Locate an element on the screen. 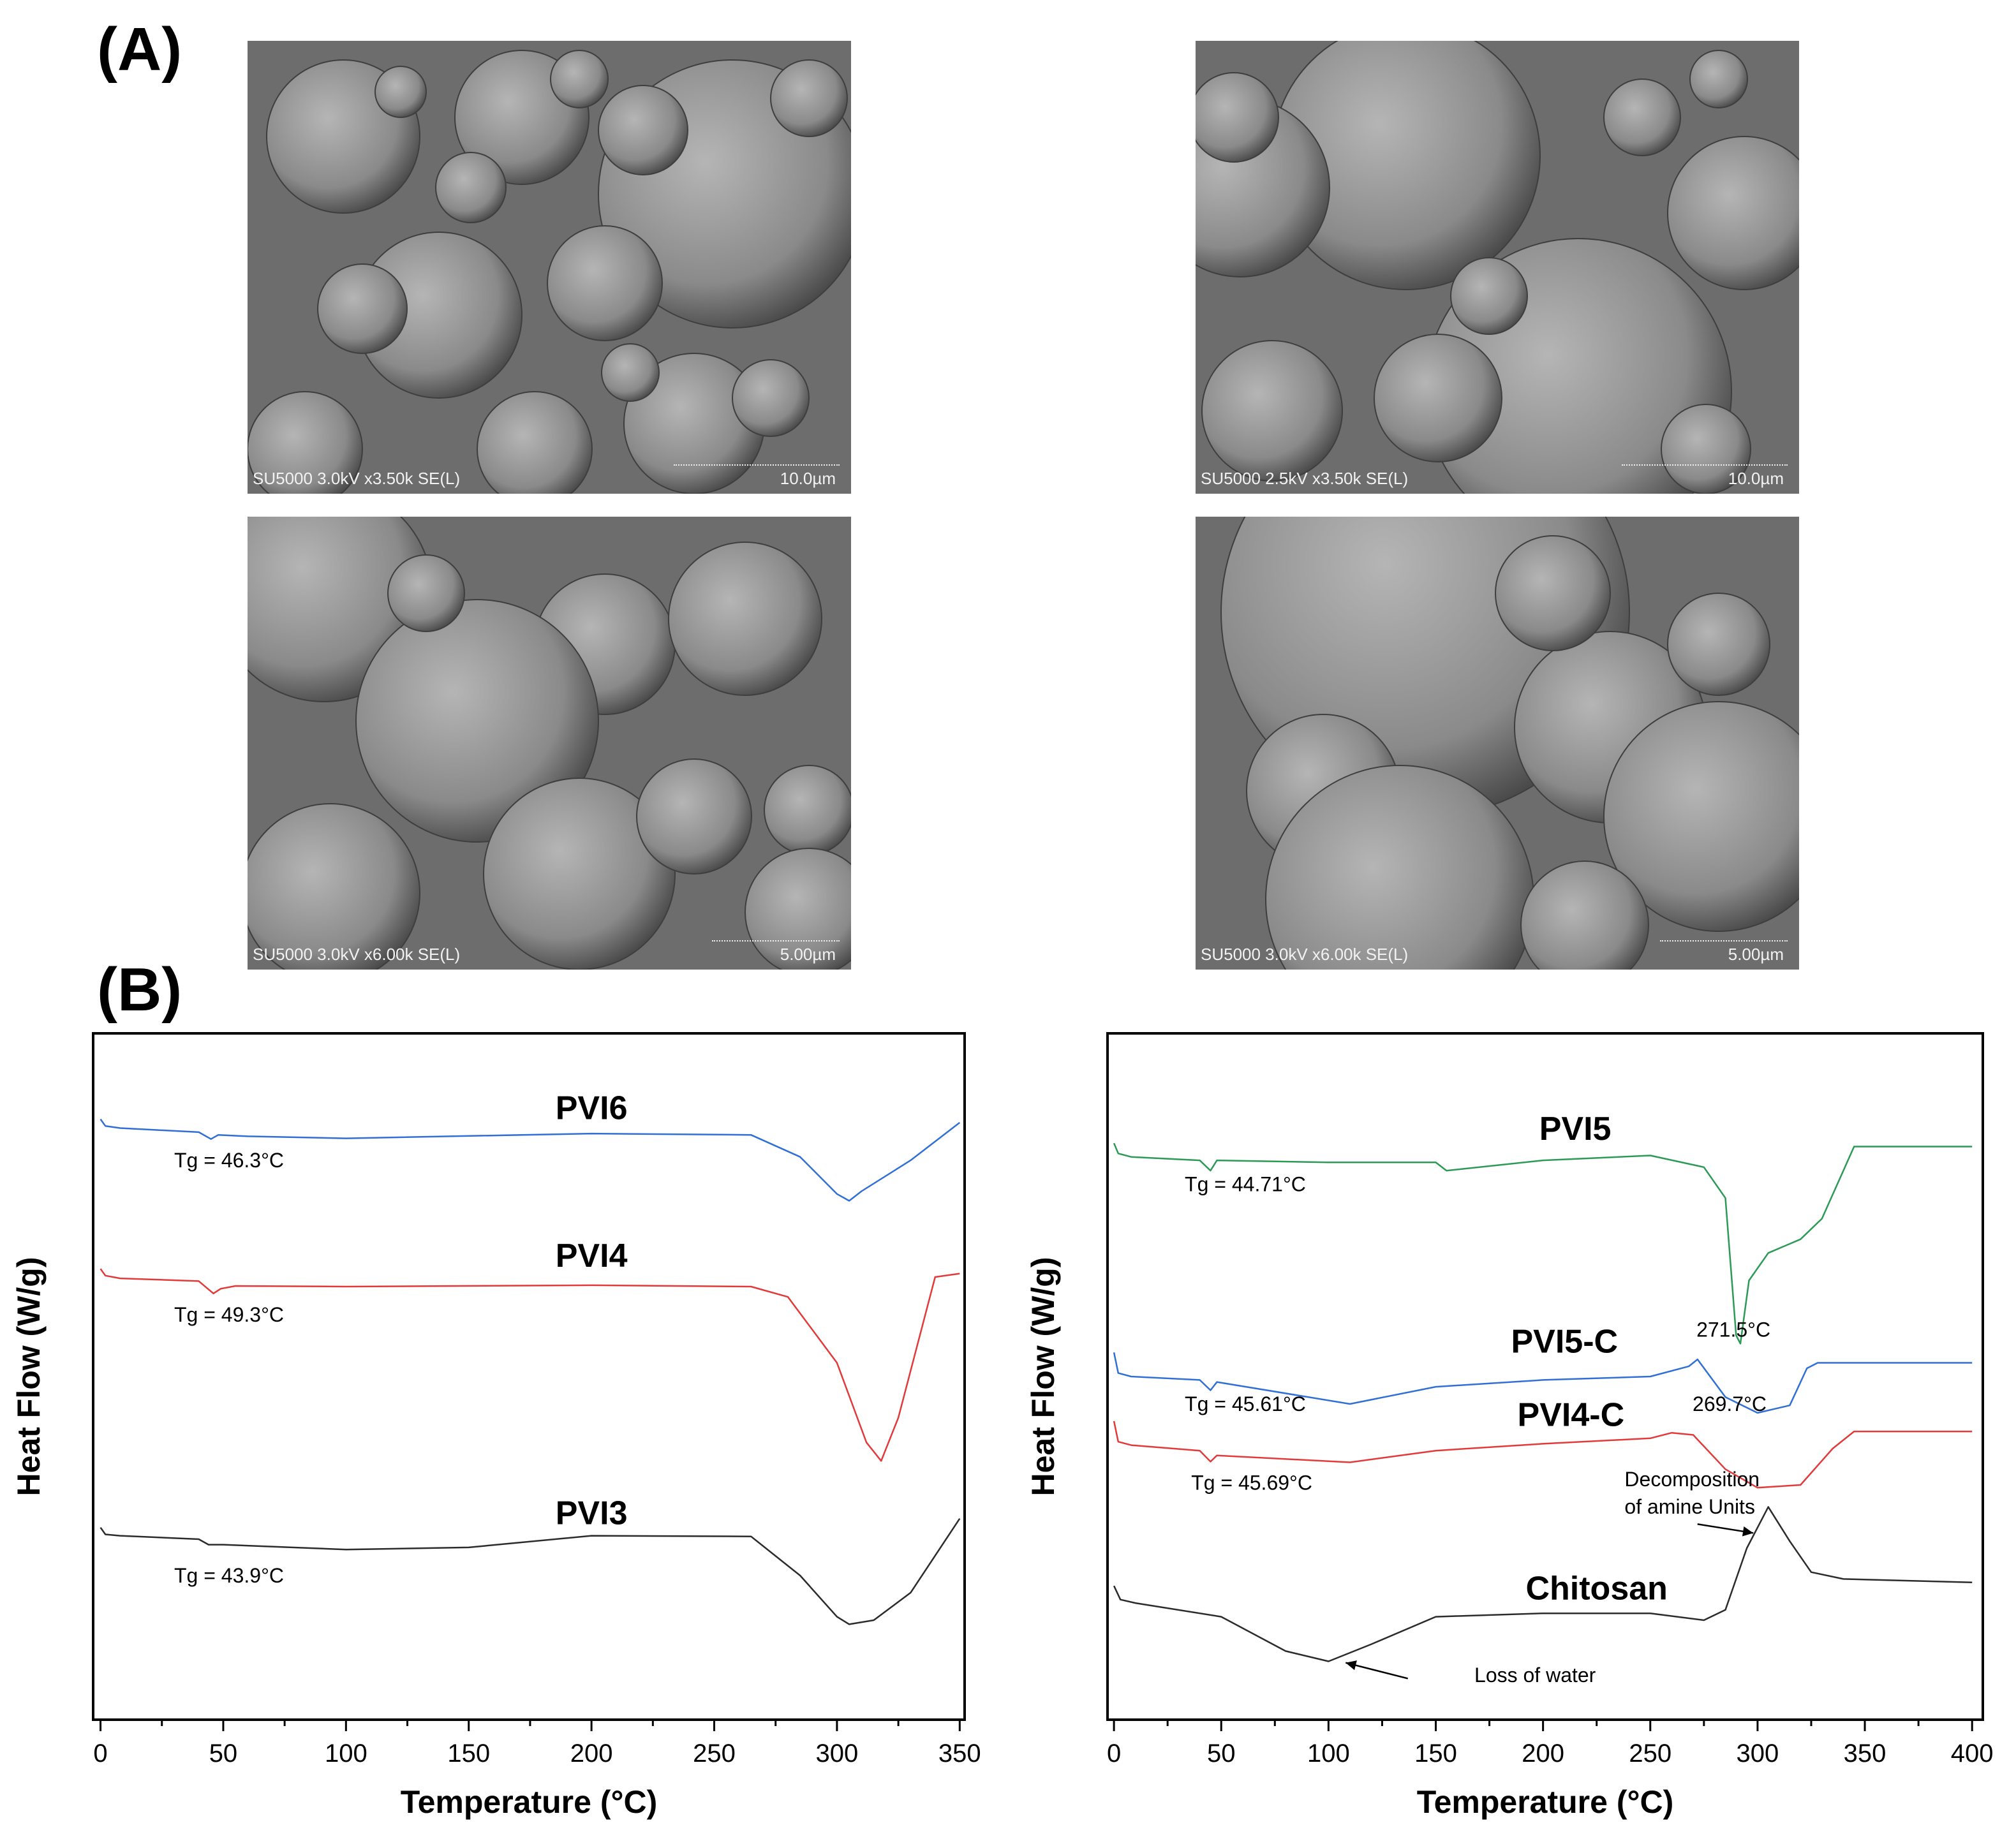 The height and width of the screenshot is (1846, 2016). series-label: PVI4 is located at coordinates (592, 1255).